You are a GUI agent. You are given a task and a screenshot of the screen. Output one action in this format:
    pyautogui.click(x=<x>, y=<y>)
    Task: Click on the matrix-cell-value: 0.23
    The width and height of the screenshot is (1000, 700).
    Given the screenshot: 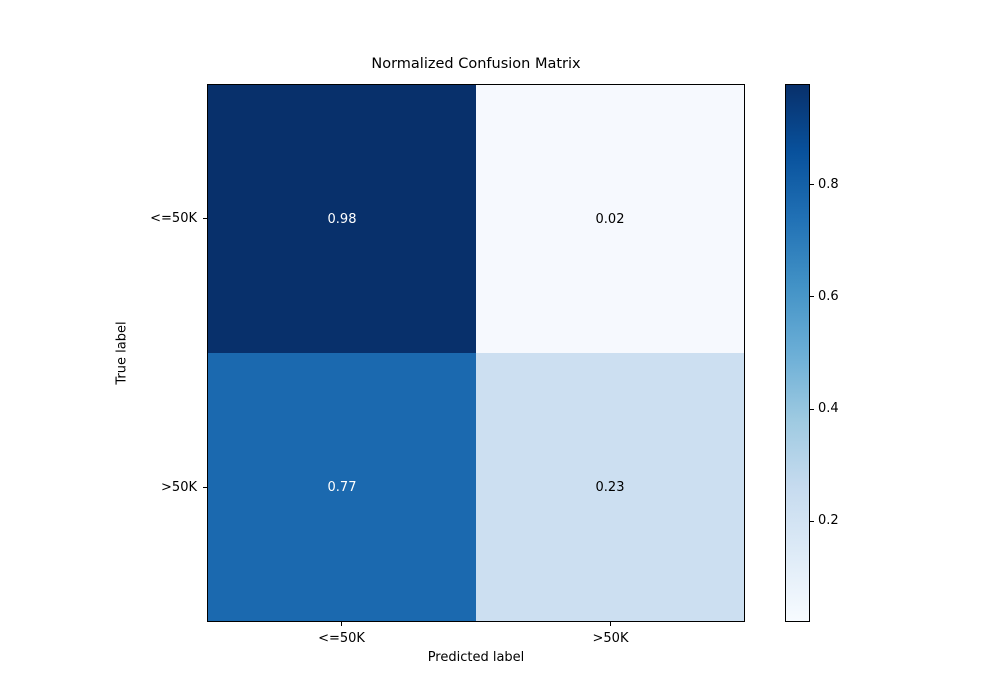 What is the action you would take?
    pyautogui.click(x=610, y=487)
    